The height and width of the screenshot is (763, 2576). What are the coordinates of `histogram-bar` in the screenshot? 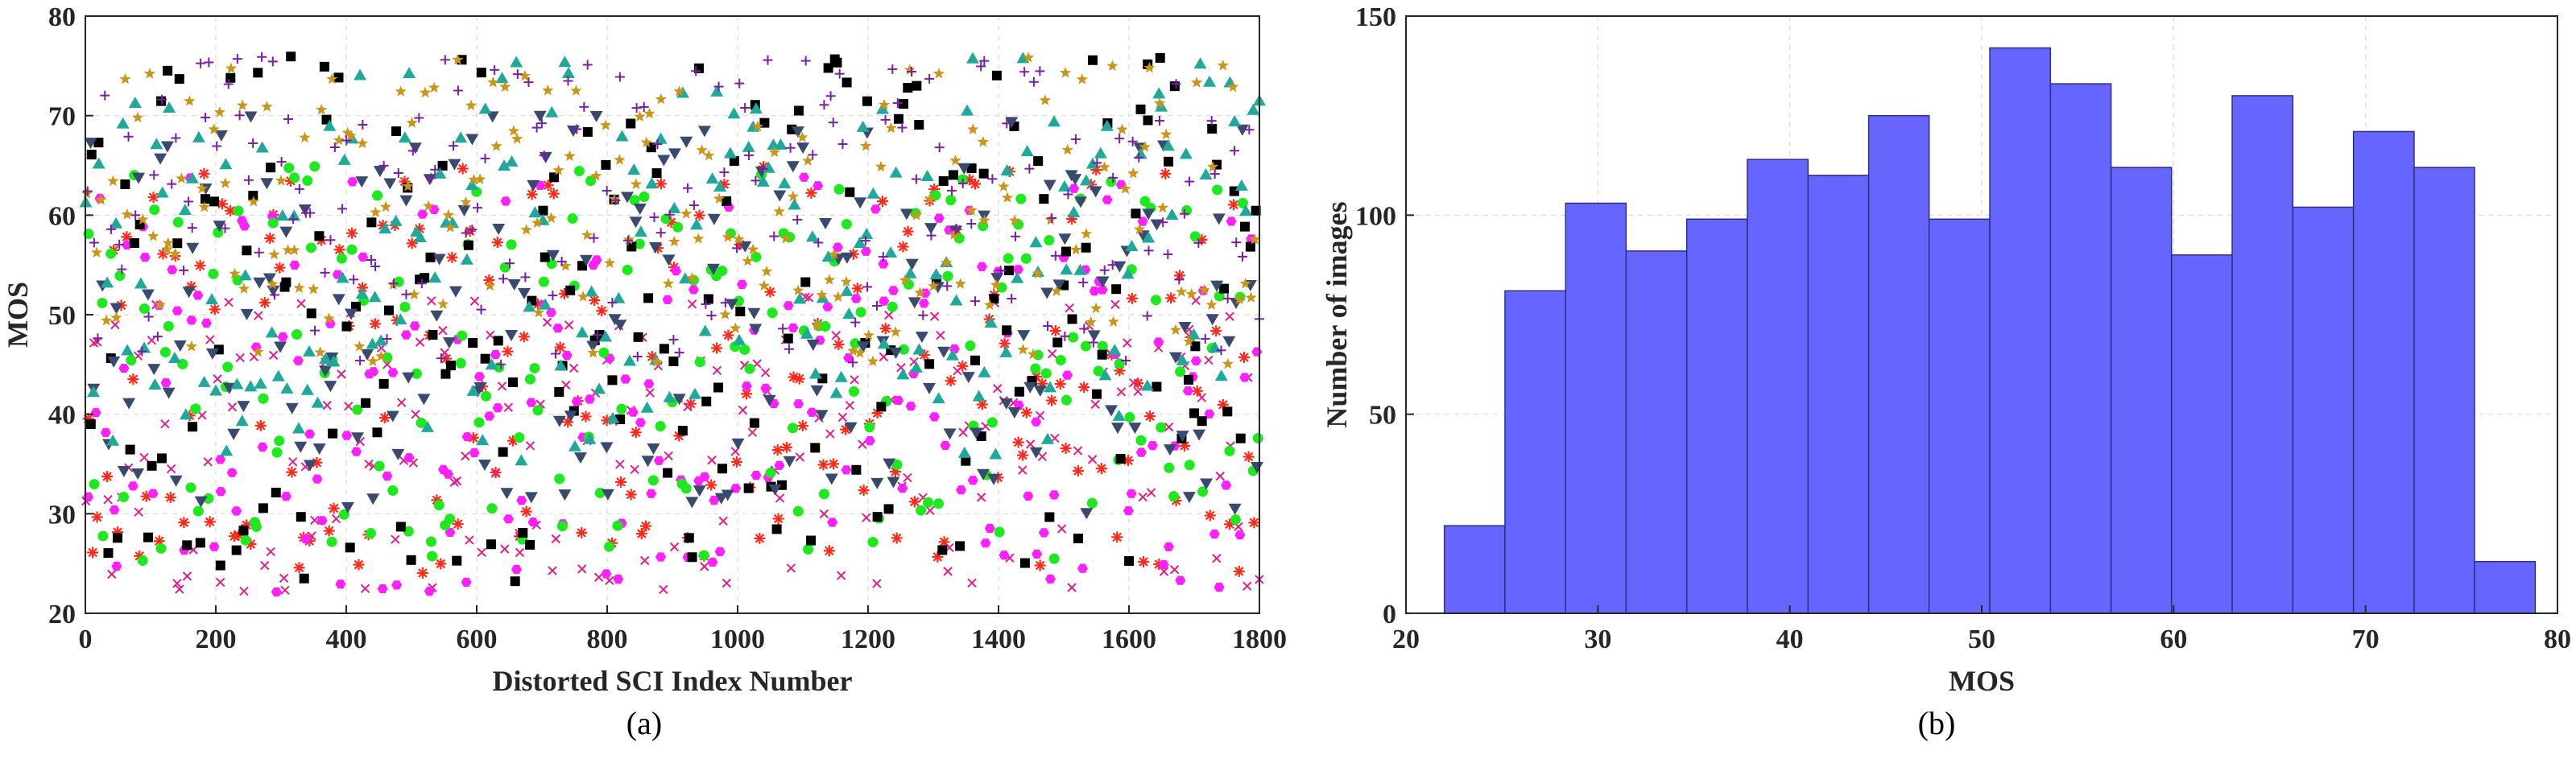 It's located at (2080, 348).